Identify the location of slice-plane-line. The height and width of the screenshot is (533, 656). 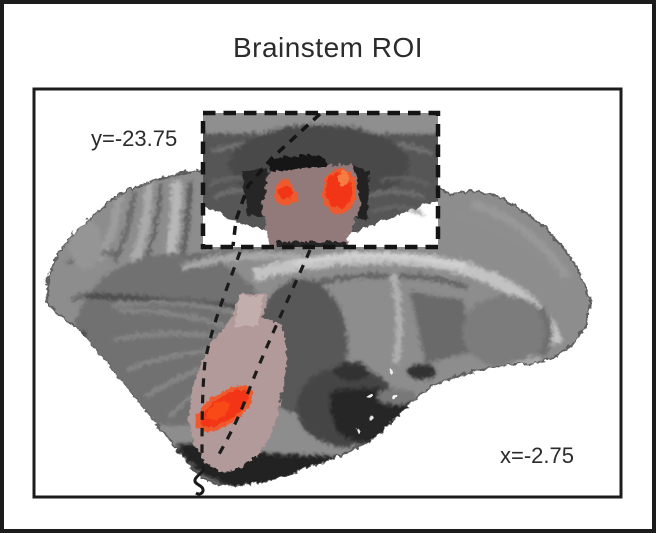
(276, 180).